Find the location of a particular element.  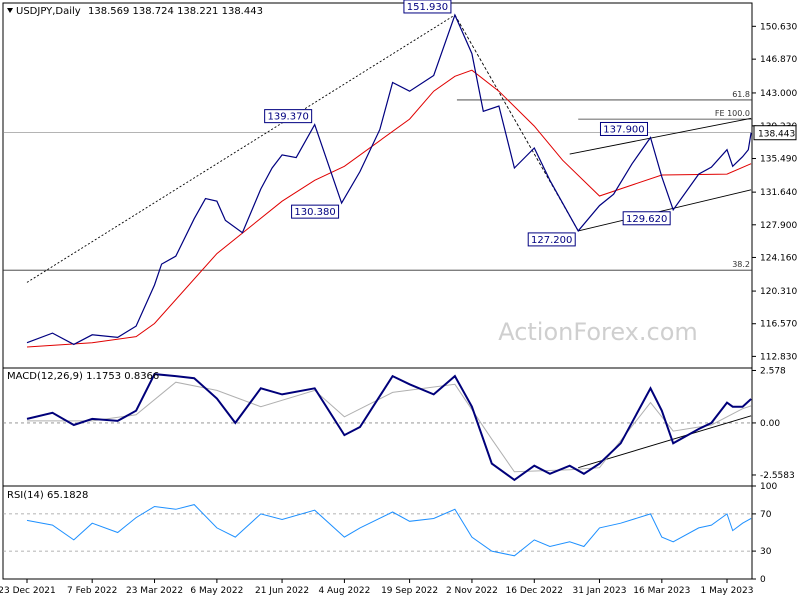

y-tick-label: 116.570 is located at coordinates (778, 325).